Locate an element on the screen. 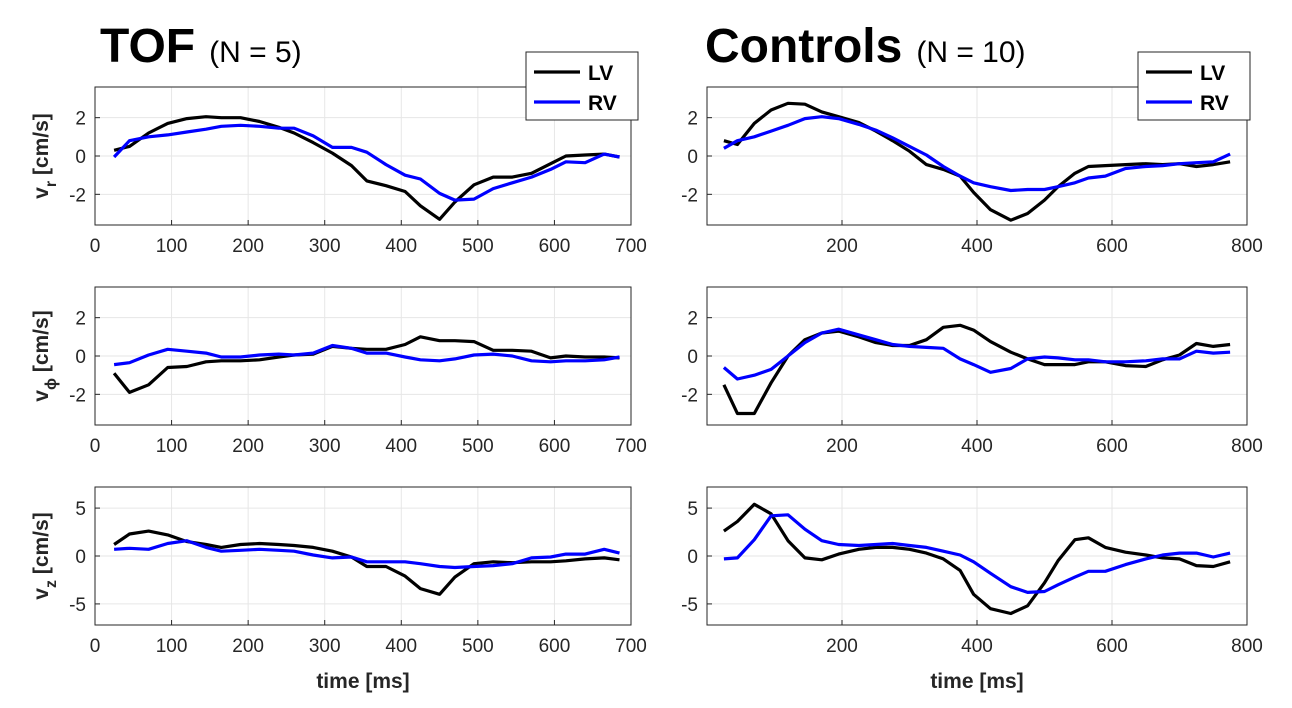 This screenshot has height=708, width=1292. y-axis-label: vr [cm/s] is located at coordinates (45, 156).